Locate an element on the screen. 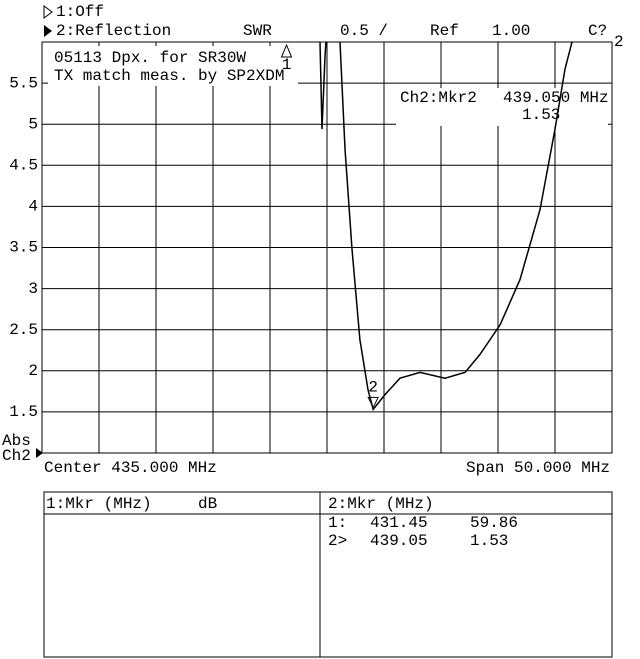 This screenshot has width=640, height=659. table-header: 1:Mkr (MHz) is located at coordinates (99, 504).